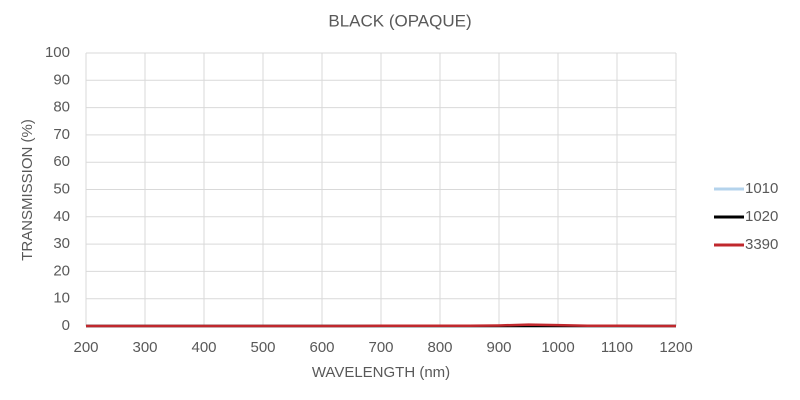 The image size is (800, 400). I want to click on y-tick-label: 0, so click(66, 325).